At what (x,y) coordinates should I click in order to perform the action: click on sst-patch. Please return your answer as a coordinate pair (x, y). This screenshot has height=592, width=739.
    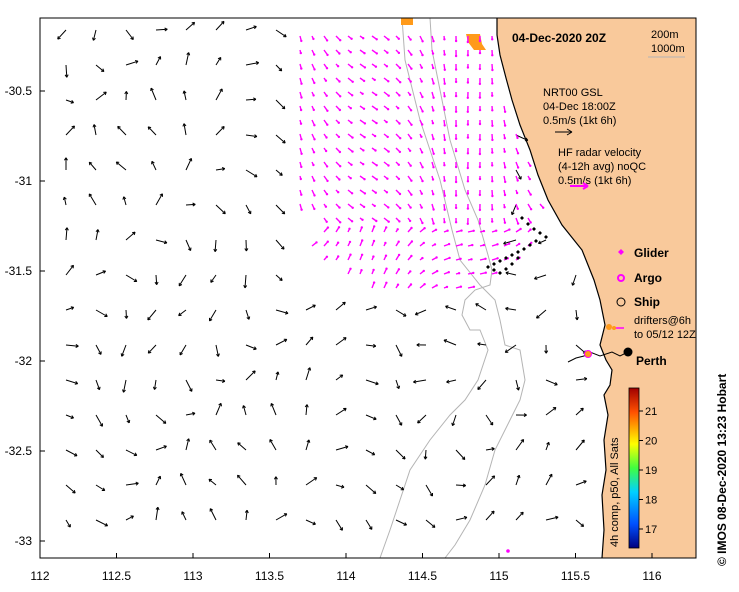
    Looking at the image, I should click on (407, 21).